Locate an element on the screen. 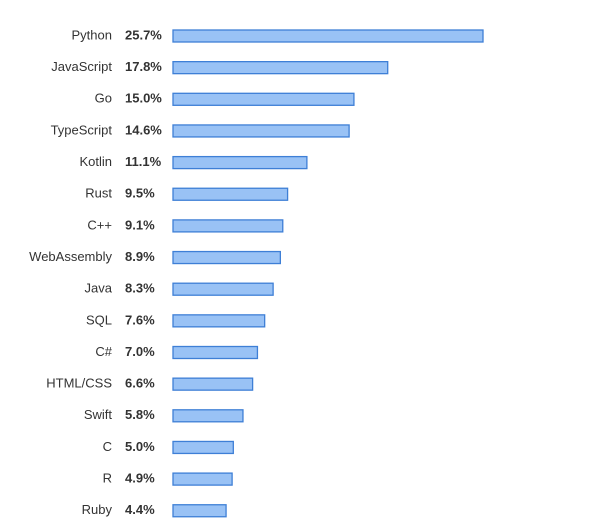  value-label-swift: 5.8% is located at coordinates (140, 414).